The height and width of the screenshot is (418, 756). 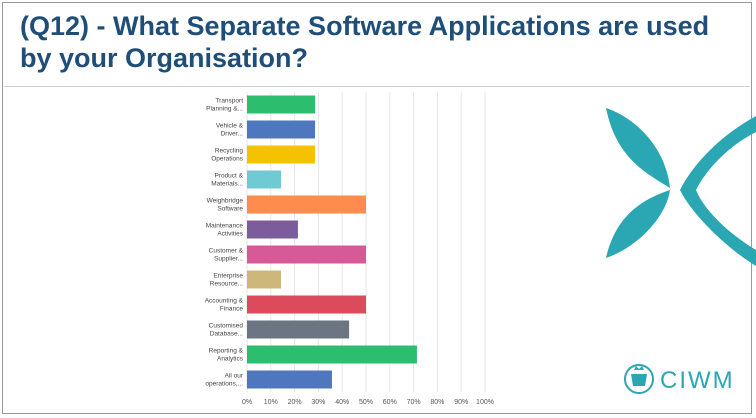 What do you see at coordinates (377, 86) in the screenshot?
I see `title-divider` at bounding box center [377, 86].